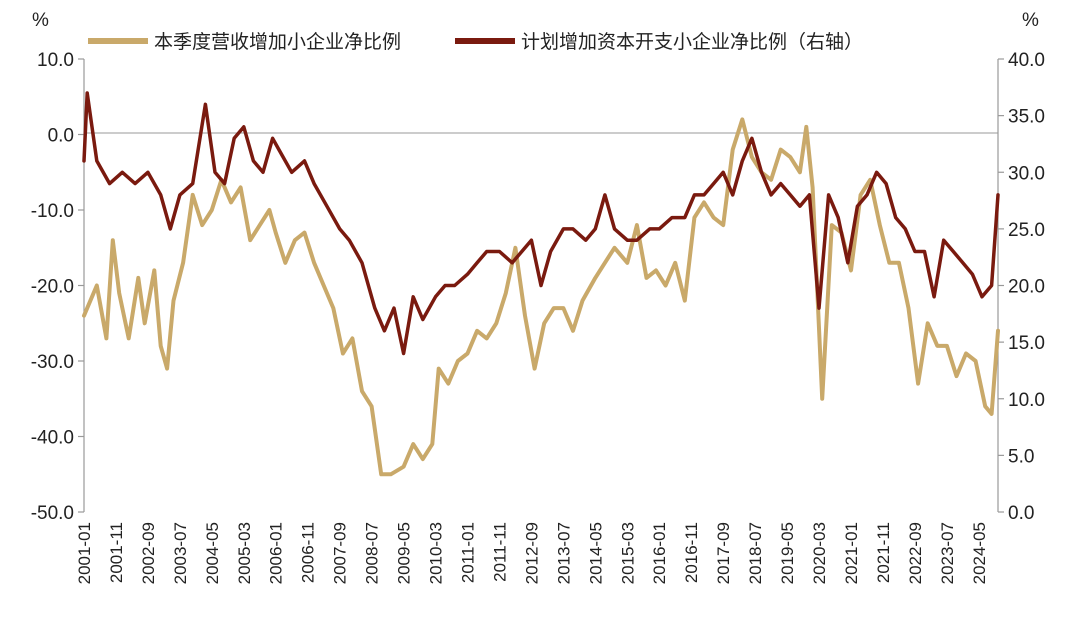 This screenshot has height=618, width=1080. Describe the element at coordinates (180, 553) in the screenshot. I see `x-tick-label: 2003-07` at that location.